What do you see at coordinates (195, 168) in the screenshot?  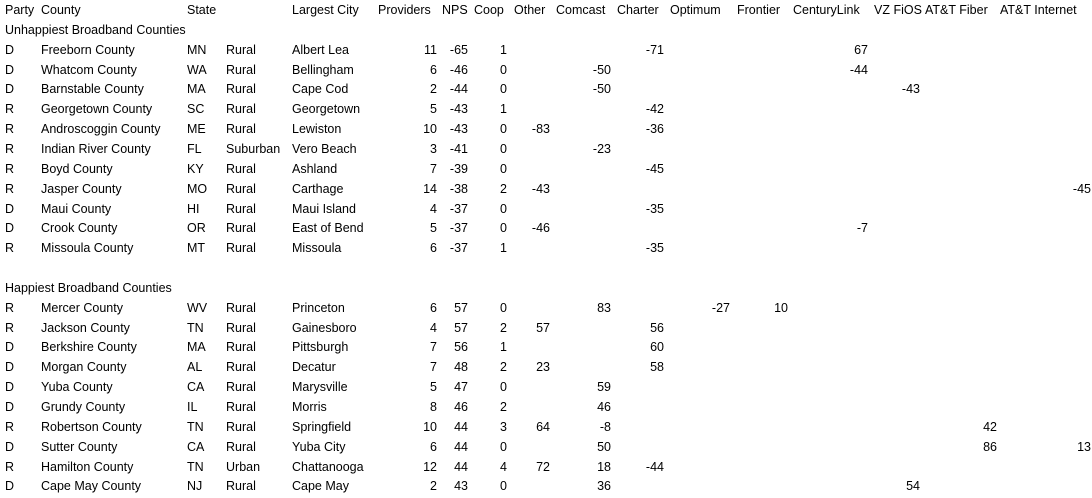 I see `cell-state: KY` at bounding box center [195, 168].